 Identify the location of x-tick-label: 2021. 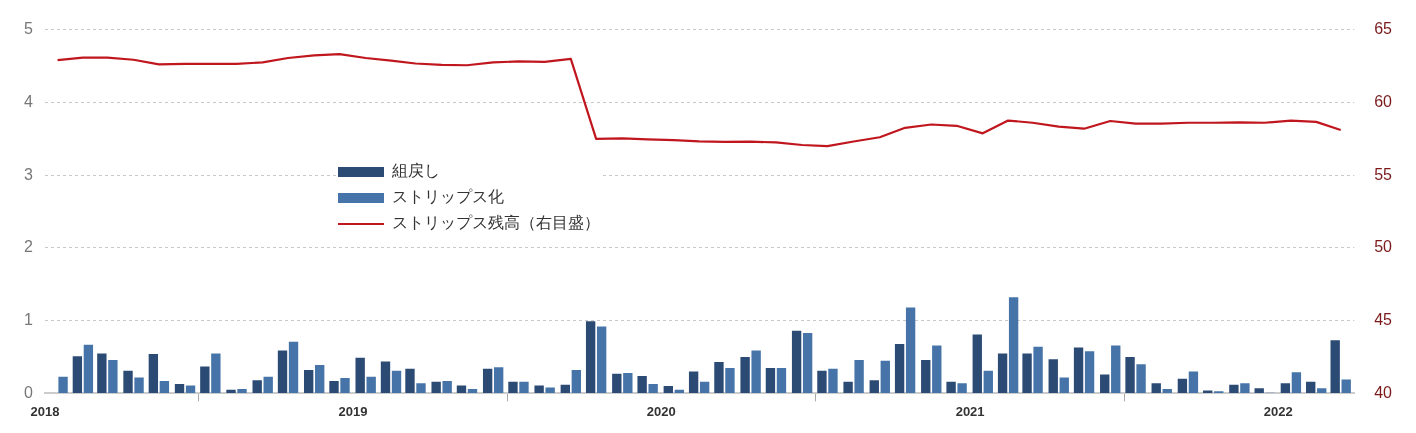
(970, 411).